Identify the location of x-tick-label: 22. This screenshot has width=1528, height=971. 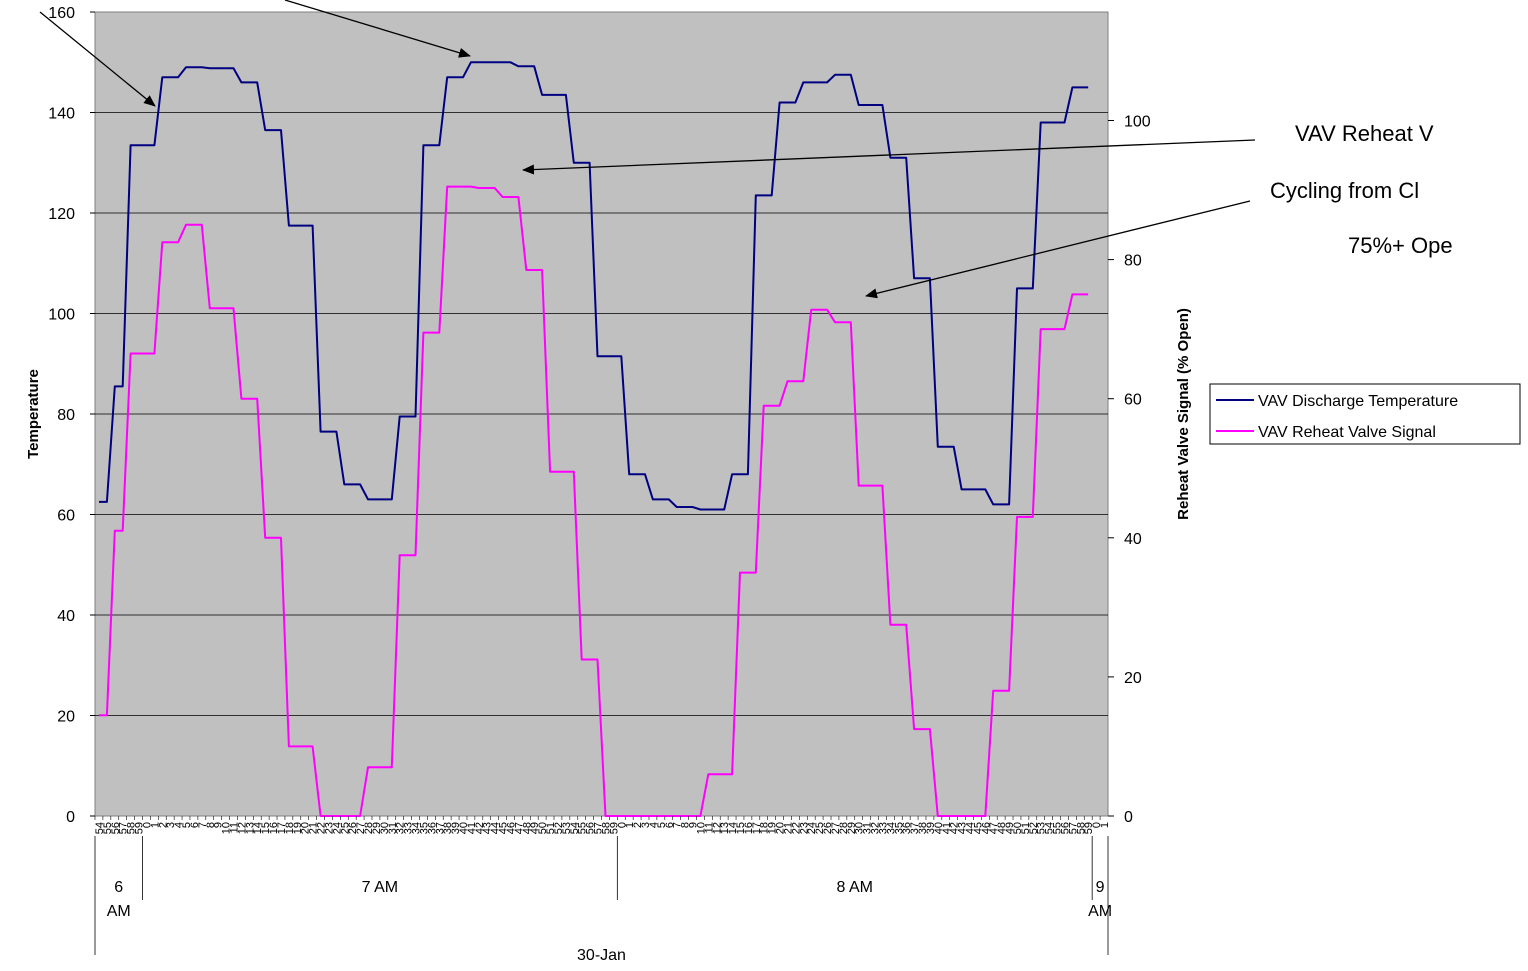
(796, 828).